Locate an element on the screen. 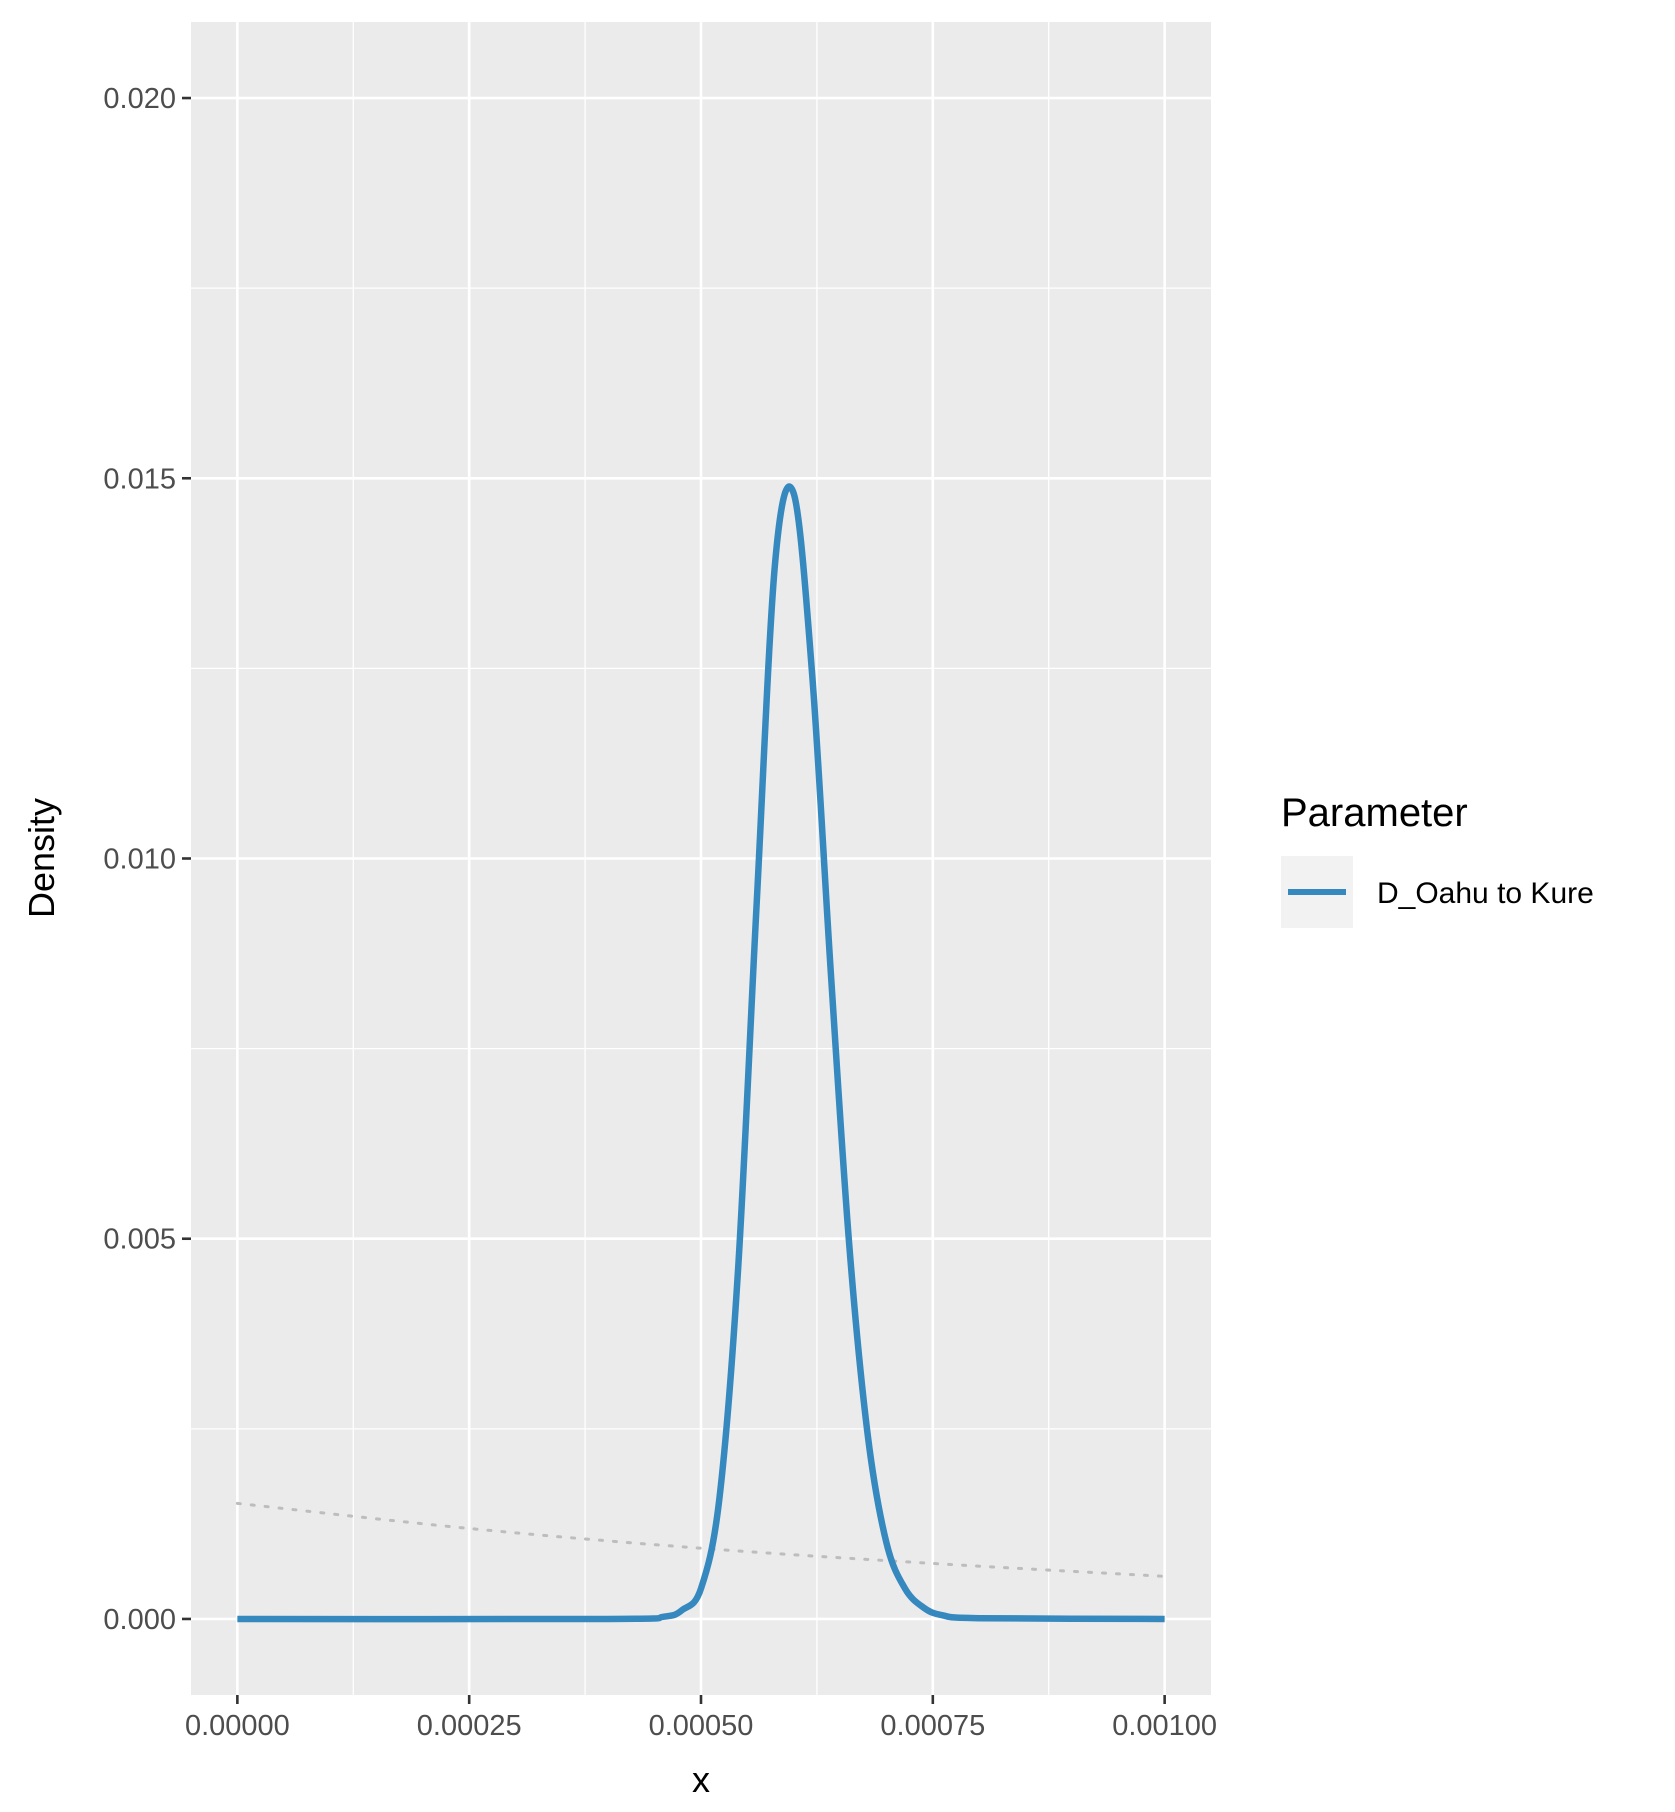 Image resolution: width=1675 pixels, height=1812 pixels. legend: Parameter D_Oahu to Kure is located at coordinates (1437, 859).